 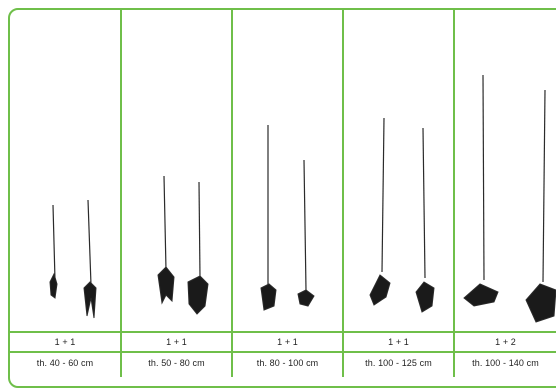 I want to click on height-label-1: th. 40 - 60 cm, so click(x=65, y=363).